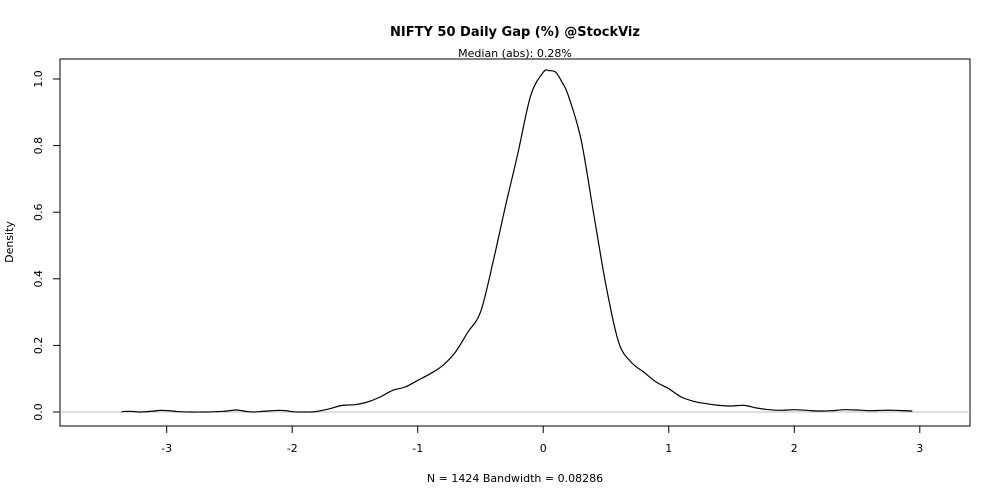 The width and height of the screenshot is (1000, 500). What do you see at coordinates (668, 448) in the screenshot?
I see `x-tick-label: 1` at bounding box center [668, 448].